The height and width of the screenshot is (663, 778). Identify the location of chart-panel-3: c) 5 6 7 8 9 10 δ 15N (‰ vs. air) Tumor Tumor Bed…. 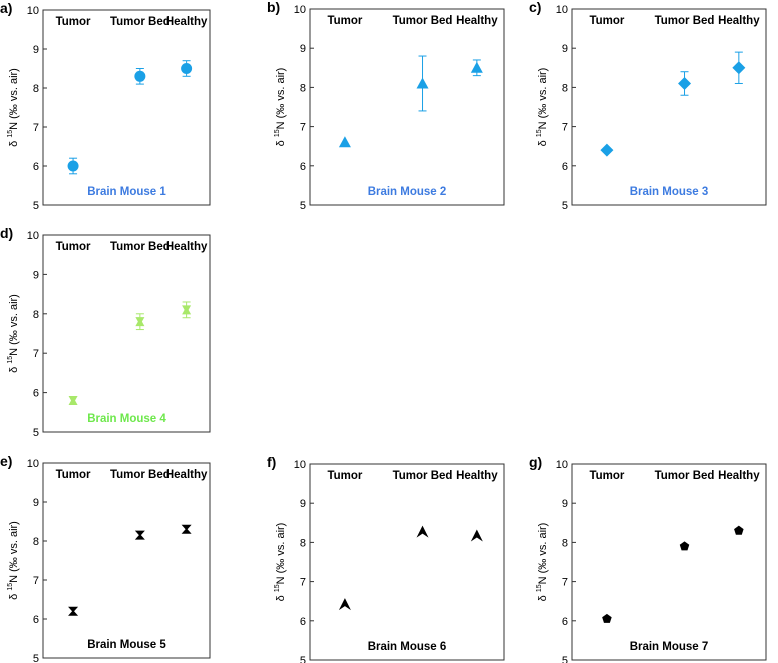
(648, 106).